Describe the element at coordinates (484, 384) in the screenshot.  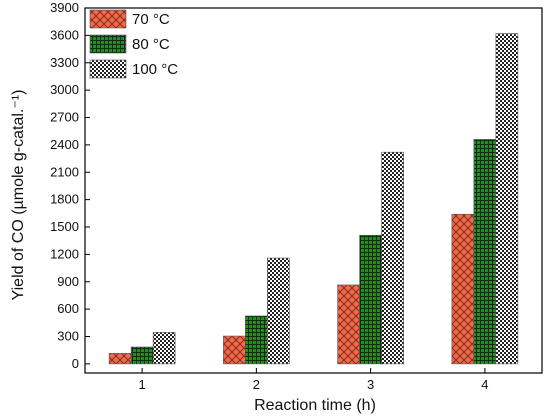
I see `x-tick-label: 4` at that location.